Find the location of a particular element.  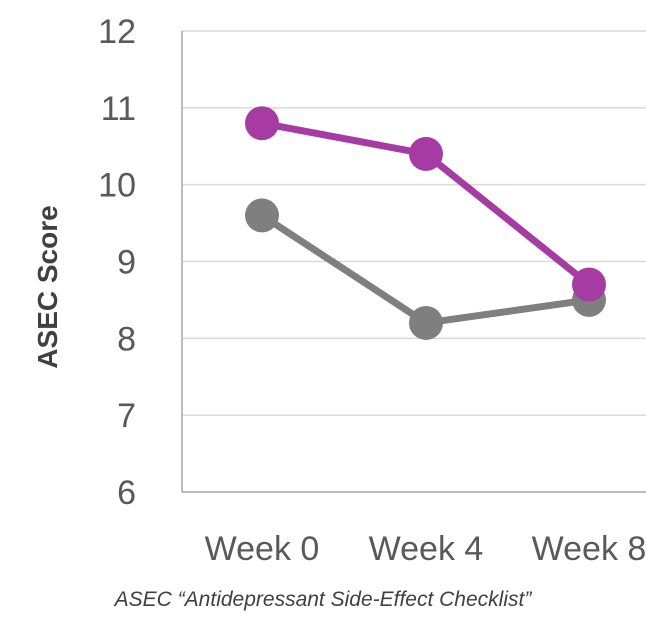

x-tick-labels: Week 0 Week 4 Week 8 is located at coordinates (425, 549).